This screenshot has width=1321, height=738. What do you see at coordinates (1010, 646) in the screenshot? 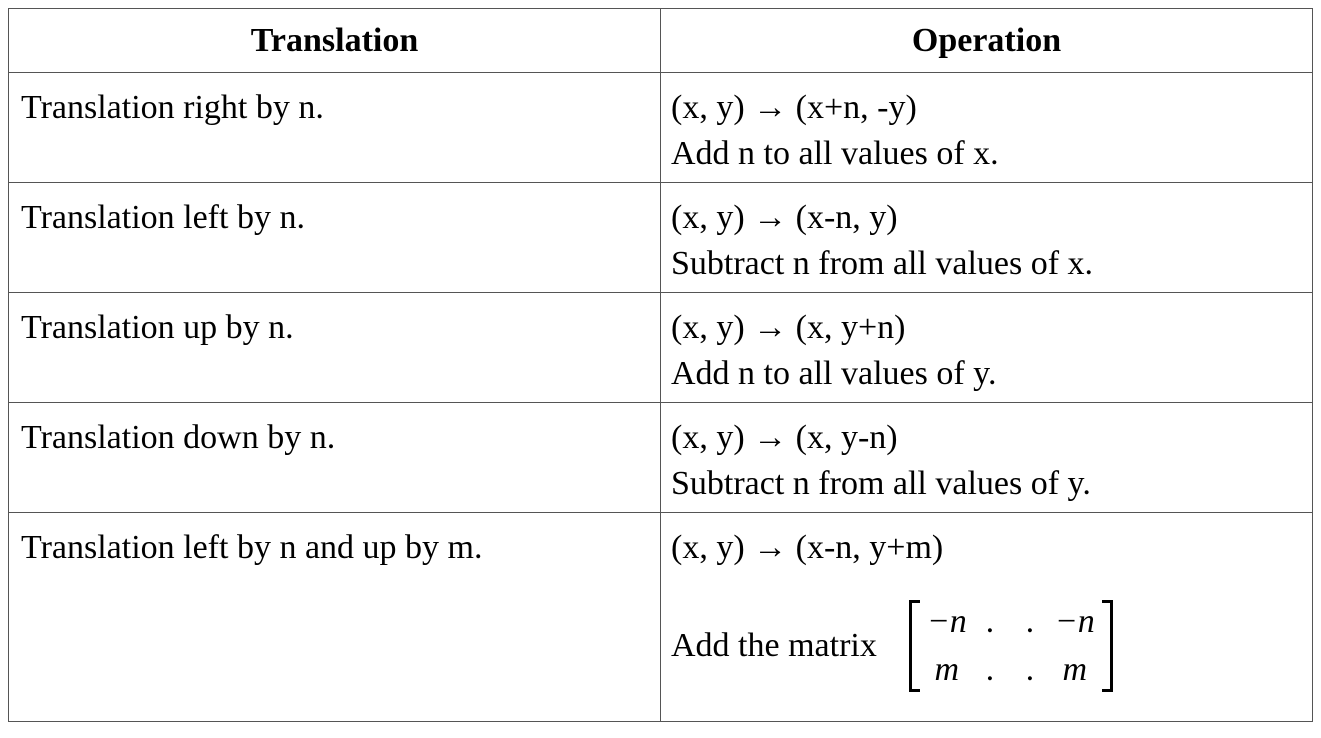
I see `matrix: −n . . −n m . . m` at bounding box center [1010, 646].